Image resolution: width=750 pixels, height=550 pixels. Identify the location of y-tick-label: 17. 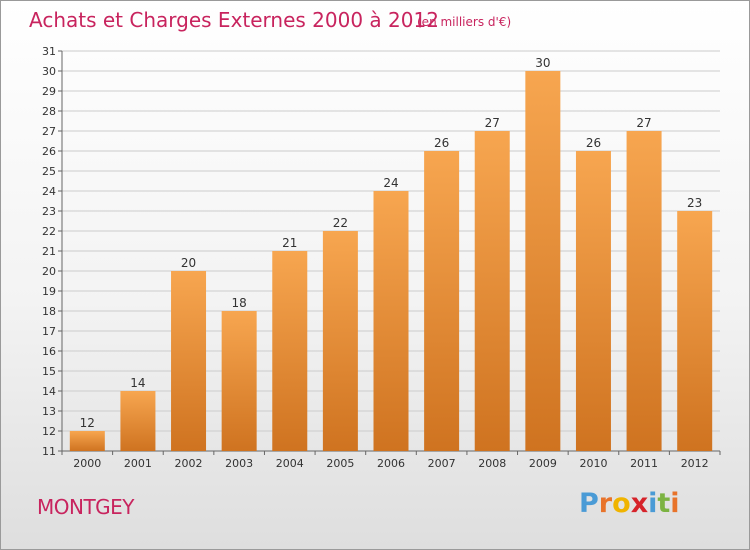
(49, 331).